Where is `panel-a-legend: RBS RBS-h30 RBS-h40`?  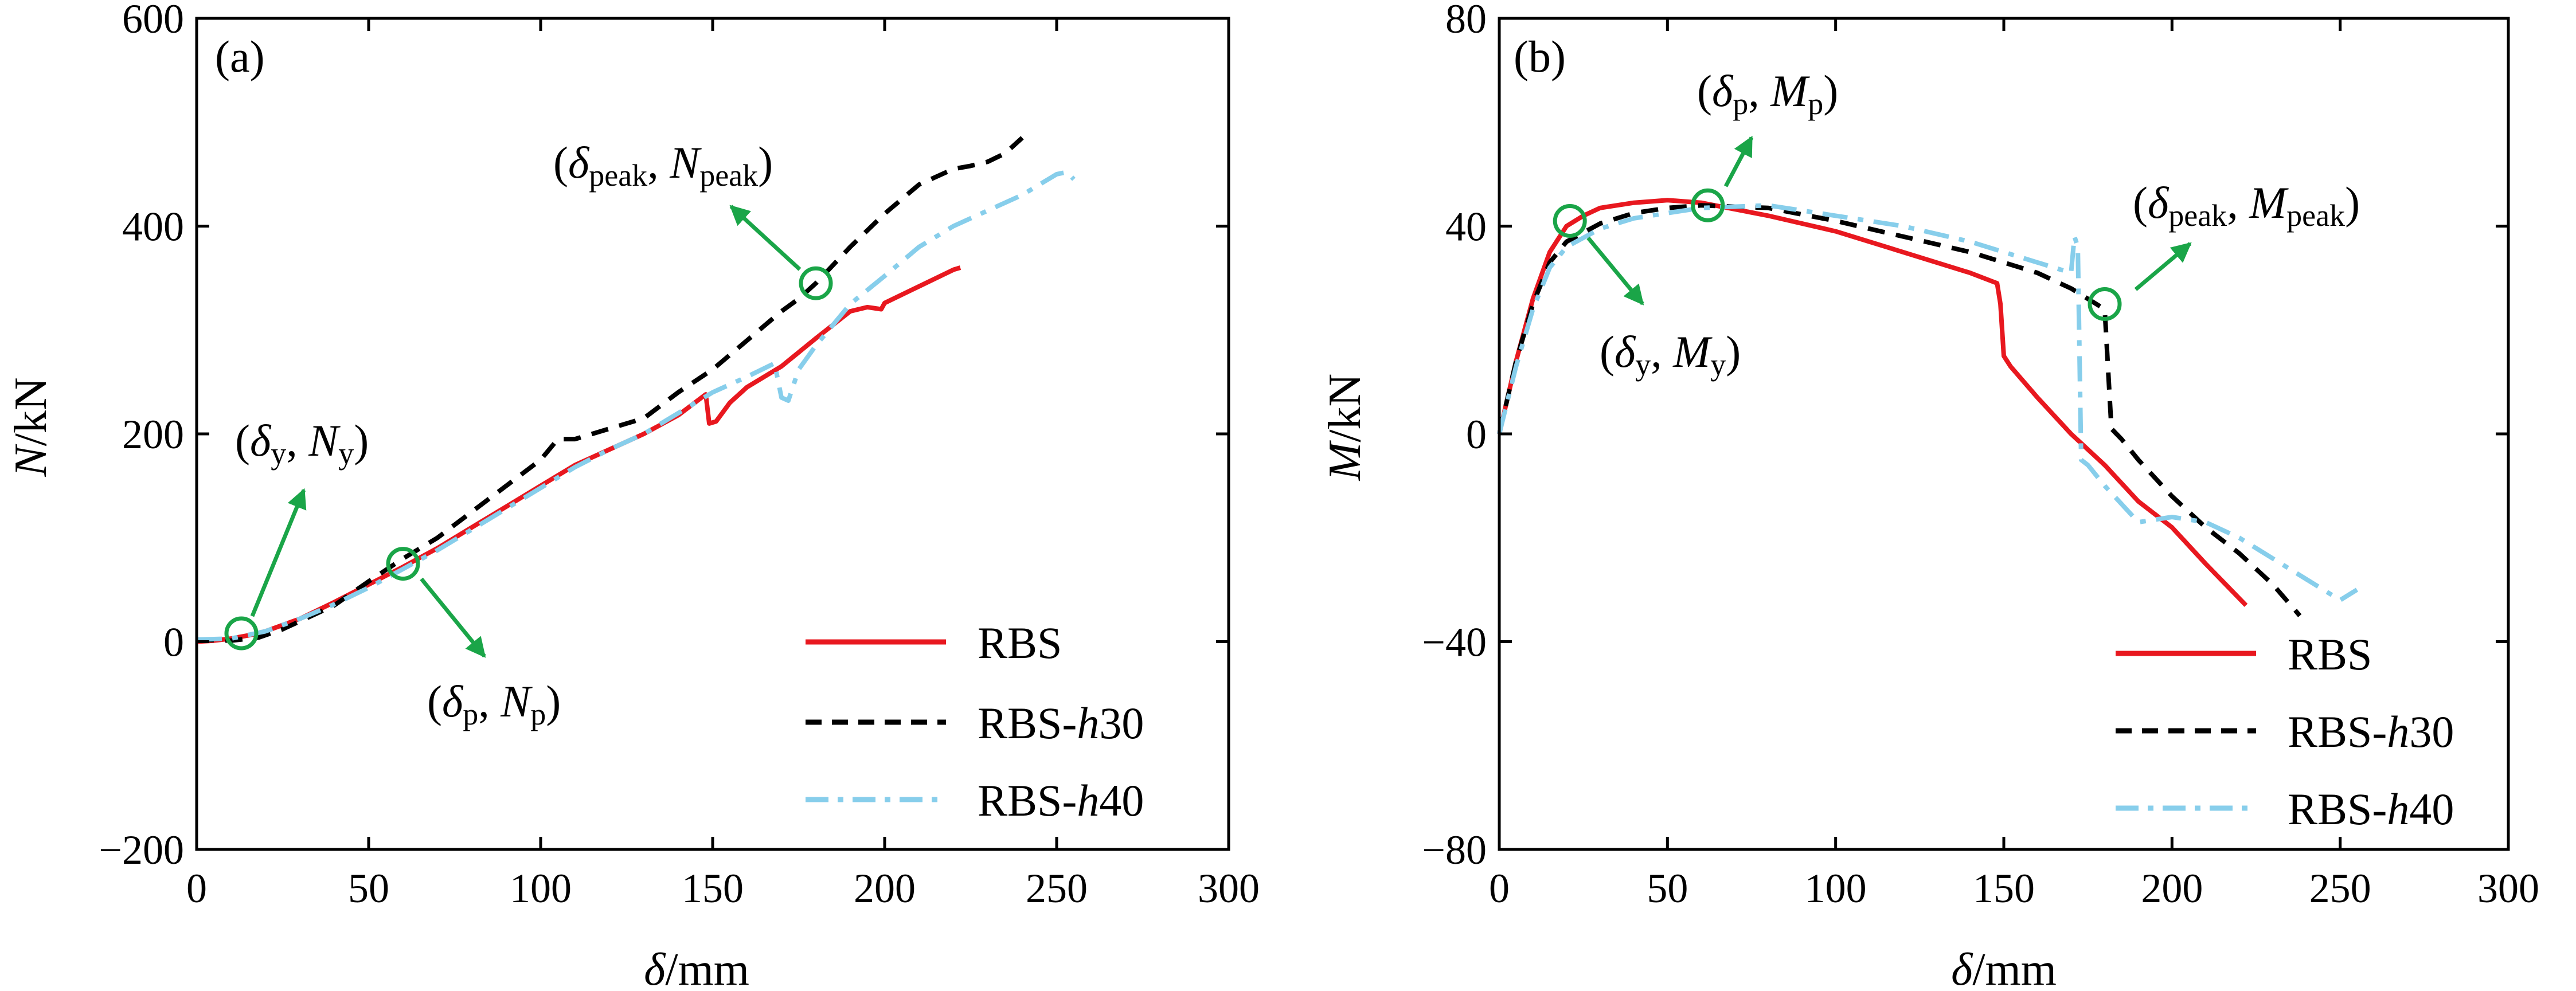 panel-a-legend: RBS RBS-h30 RBS-h40 is located at coordinates (975, 721).